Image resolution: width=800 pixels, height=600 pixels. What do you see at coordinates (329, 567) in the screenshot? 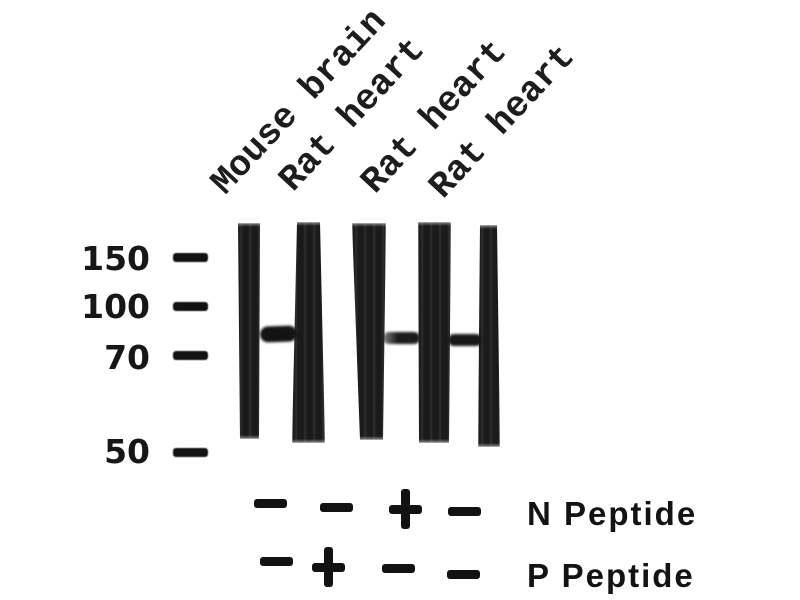
I see `p-peptide-symbol-lane2` at bounding box center [329, 567].